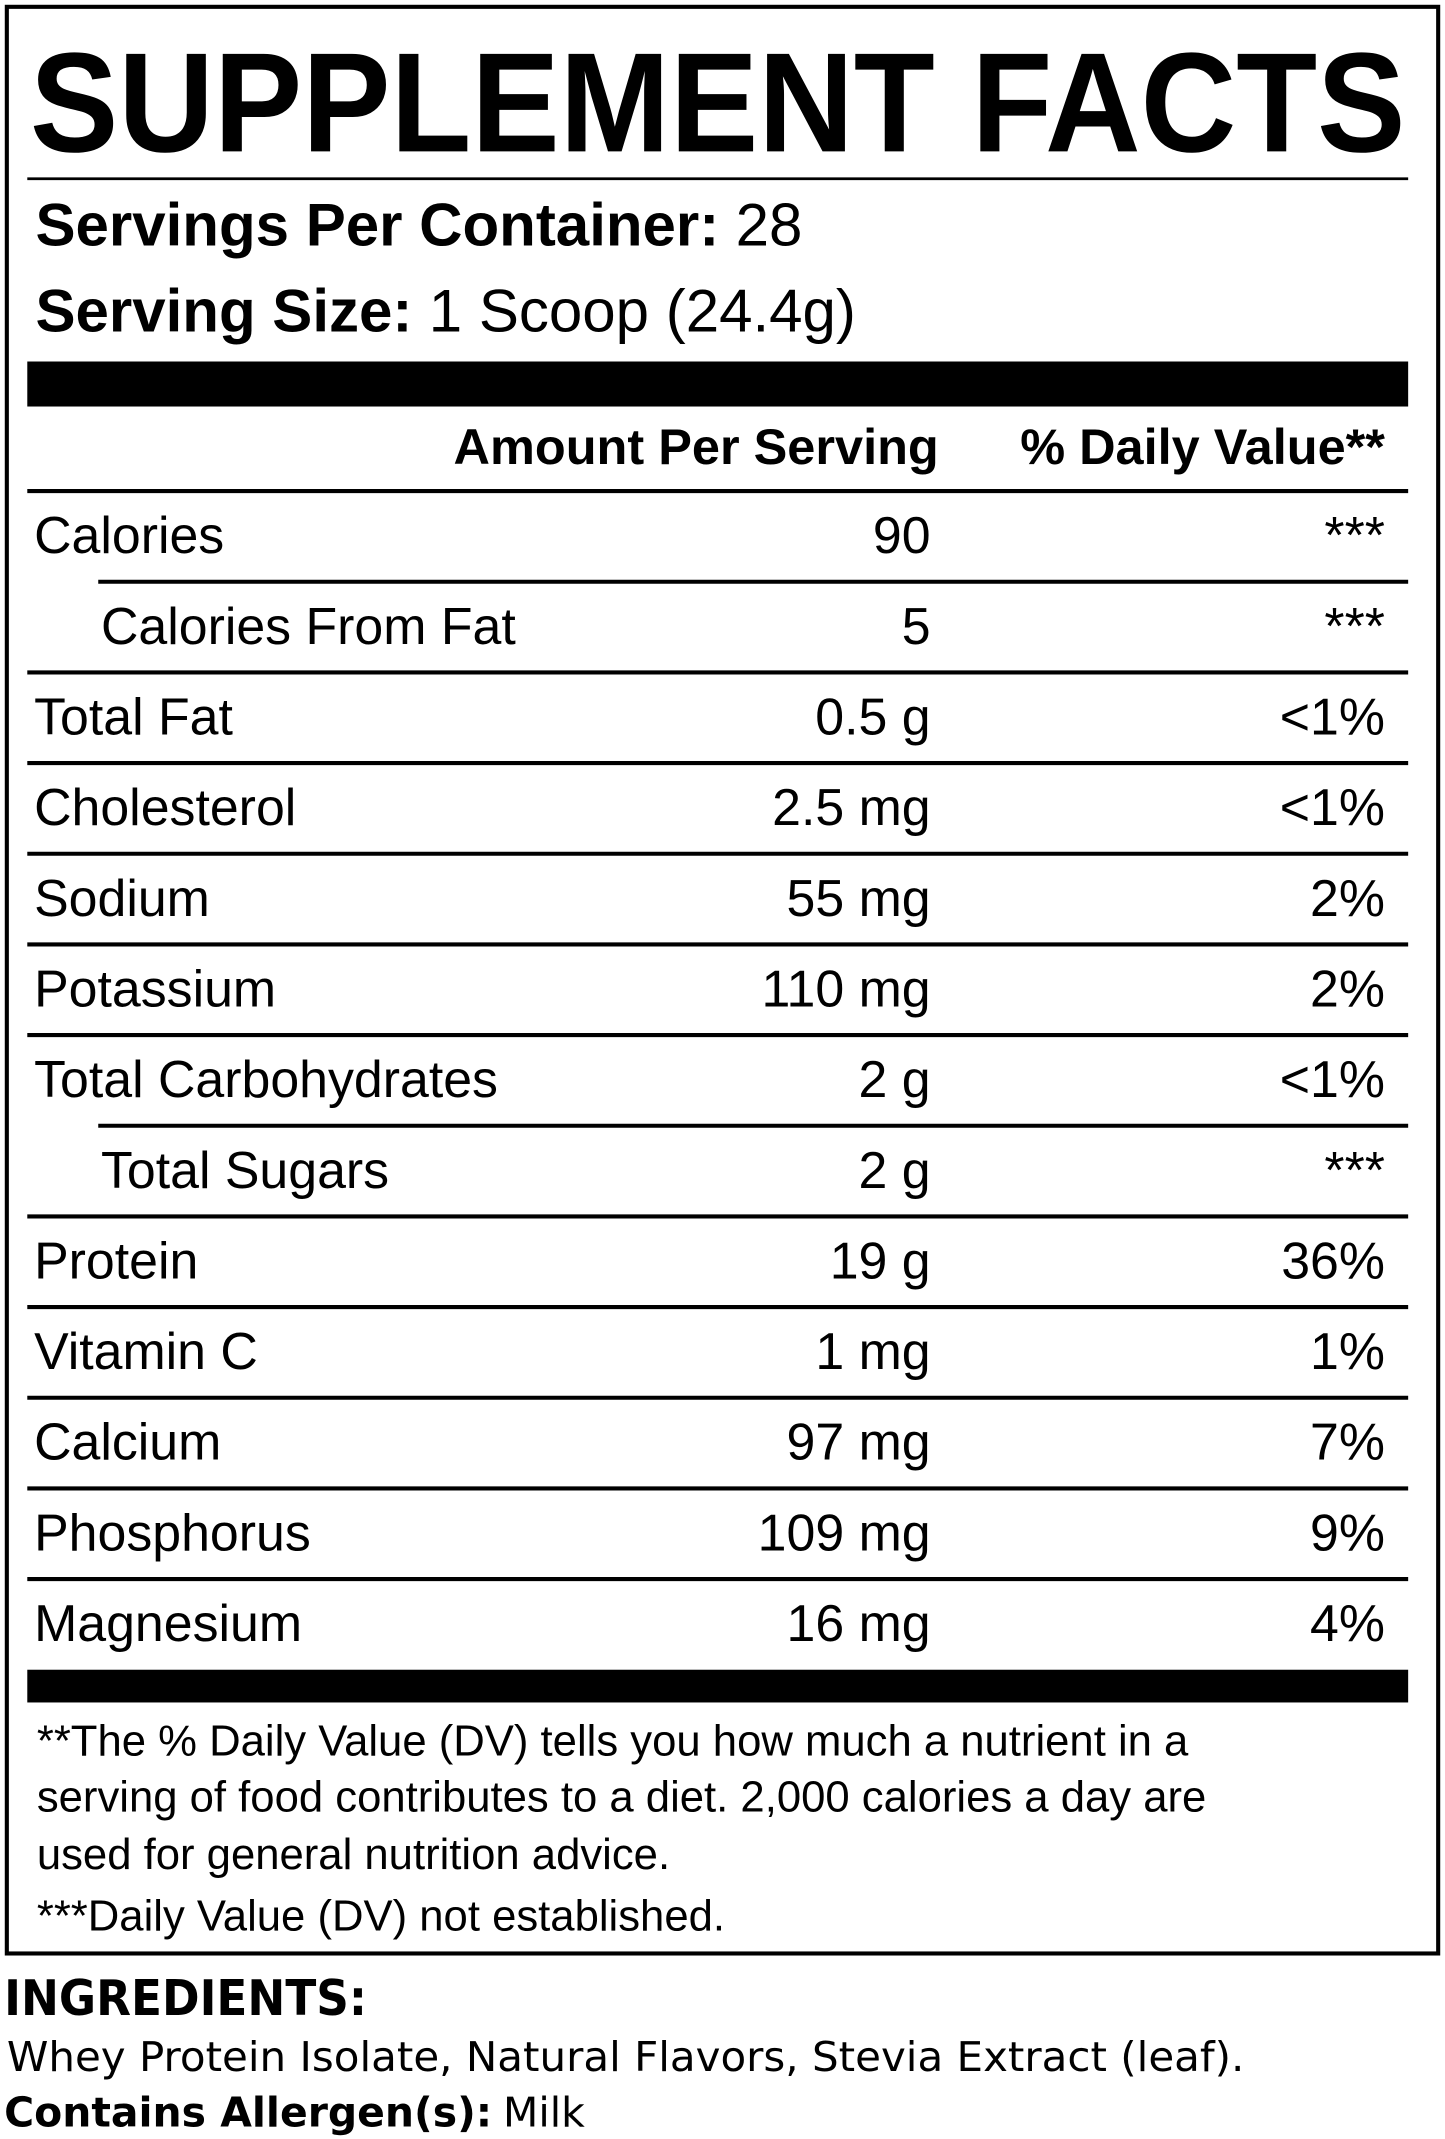 This screenshot has height=2139, width=1445. Describe the element at coordinates (769, 225) in the screenshot. I see `servings-value: 28` at that location.